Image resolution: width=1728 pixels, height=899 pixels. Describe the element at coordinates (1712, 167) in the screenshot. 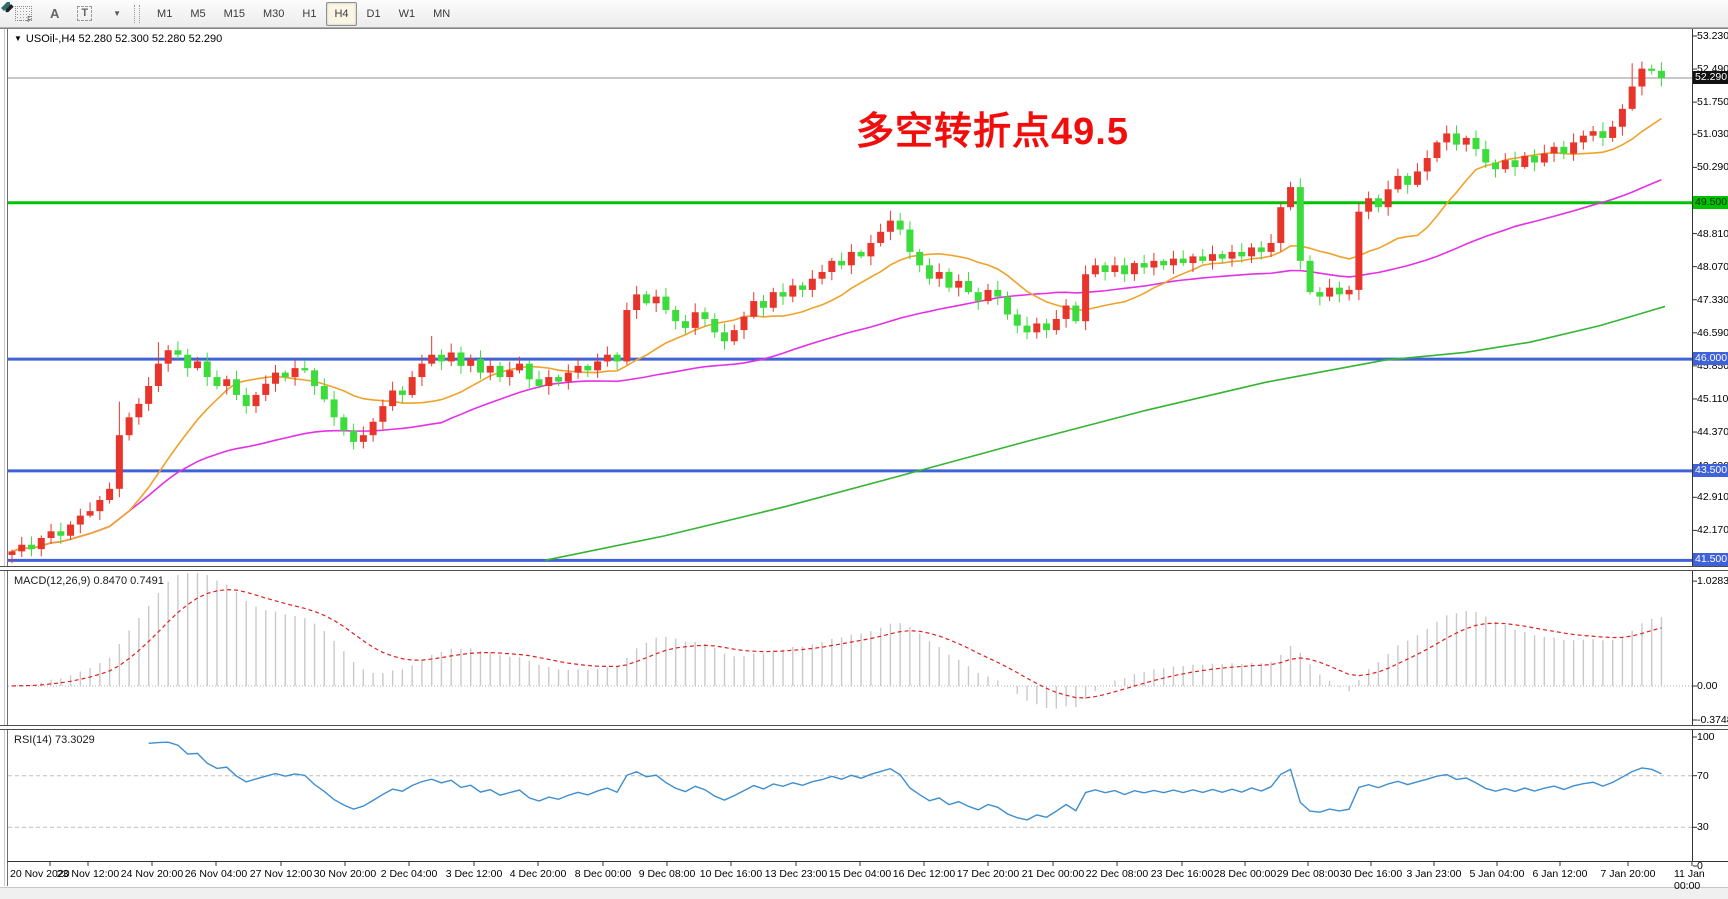

I see `price-axis-label: 50.290` at that location.